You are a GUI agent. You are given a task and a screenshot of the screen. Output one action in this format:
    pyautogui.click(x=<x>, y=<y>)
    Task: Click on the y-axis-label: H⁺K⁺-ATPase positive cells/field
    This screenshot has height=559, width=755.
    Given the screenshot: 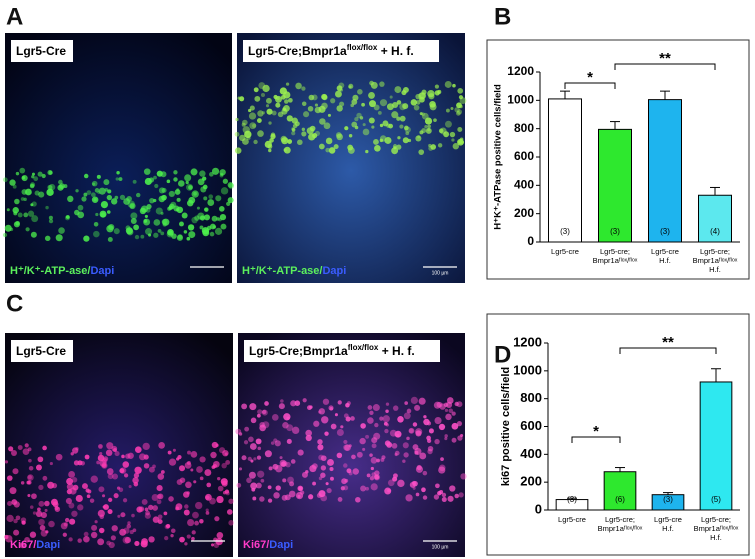 What is the action you would take?
    pyautogui.click(x=498, y=157)
    